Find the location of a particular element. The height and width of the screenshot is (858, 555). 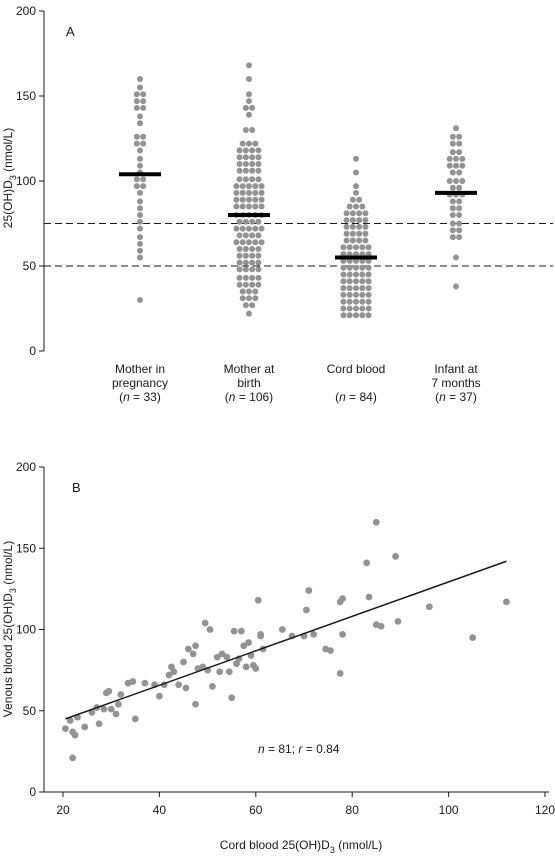

panel-b-annotation: n = 81; r = 0.84 is located at coordinates (299, 749).